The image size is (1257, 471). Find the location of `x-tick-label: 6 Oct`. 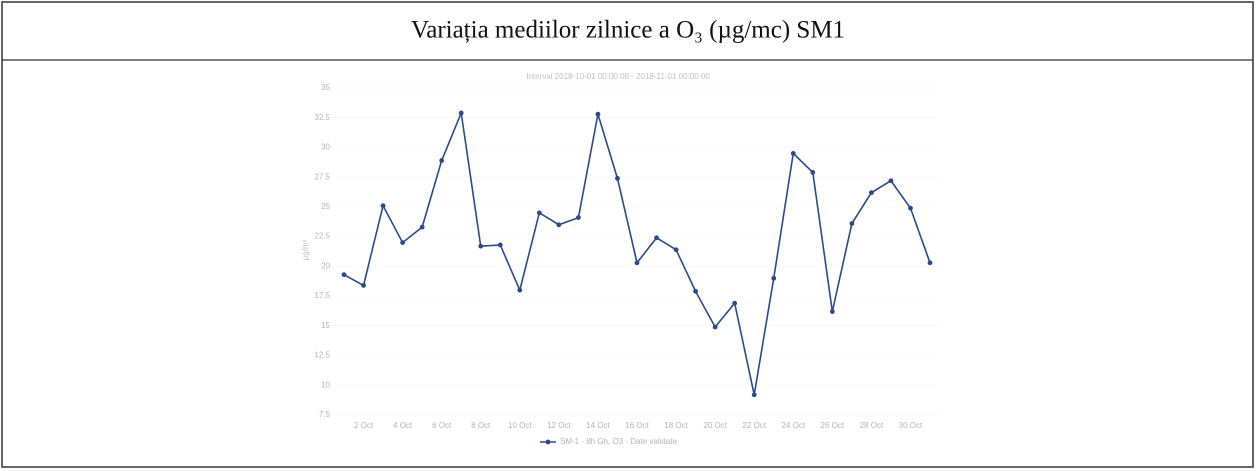

x-tick-label: 6 Oct is located at coordinates (442, 425).